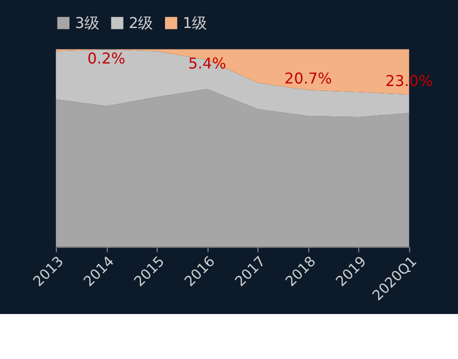 The height and width of the screenshot is (359, 458). What do you see at coordinates (106, 58) in the screenshot?
I see `data-label: 0.2%` at bounding box center [106, 58].